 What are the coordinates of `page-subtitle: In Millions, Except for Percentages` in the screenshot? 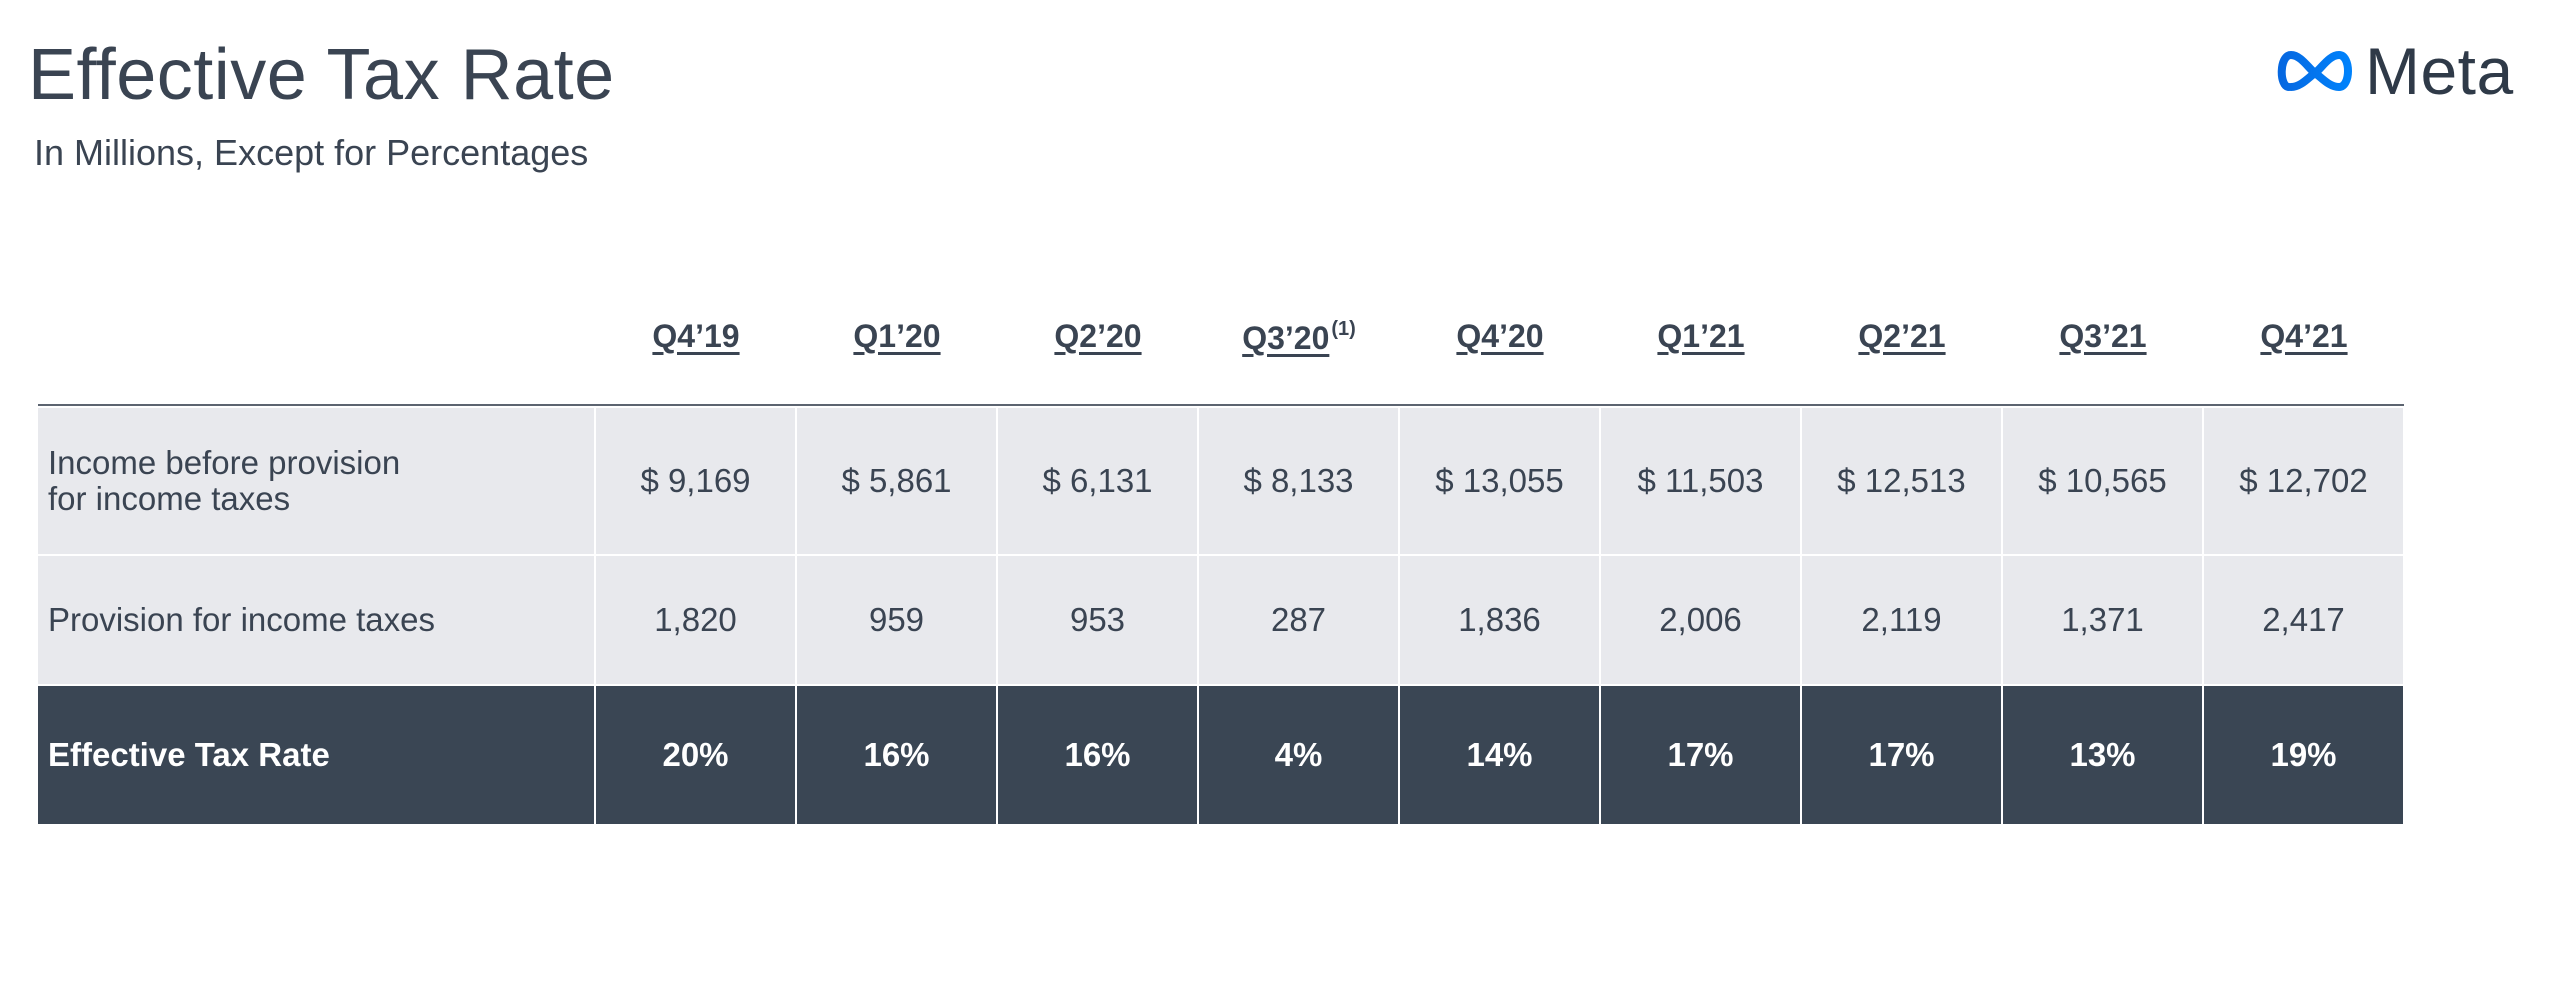 It's located at (311, 152).